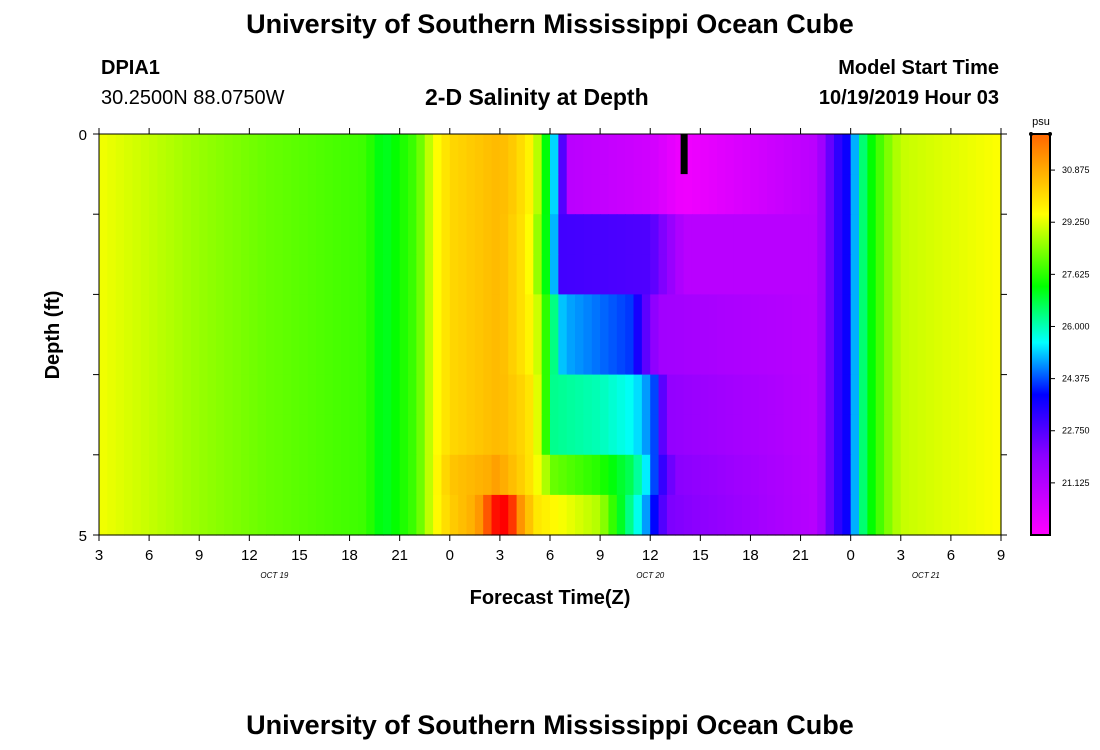 This screenshot has width=1100, height=750. What do you see at coordinates (1001, 555) in the screenshot?
I see `x-tick-label: 9` at bounding box center [1001, 555].